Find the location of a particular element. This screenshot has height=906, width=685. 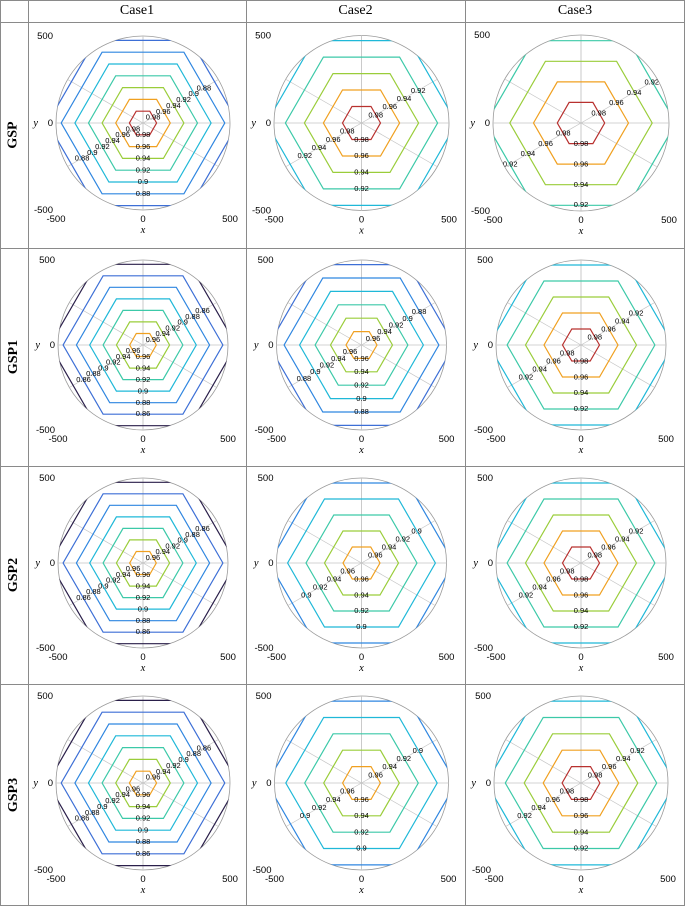

row-header-gsp1: GSP1 is located at coordinates (14, 357).